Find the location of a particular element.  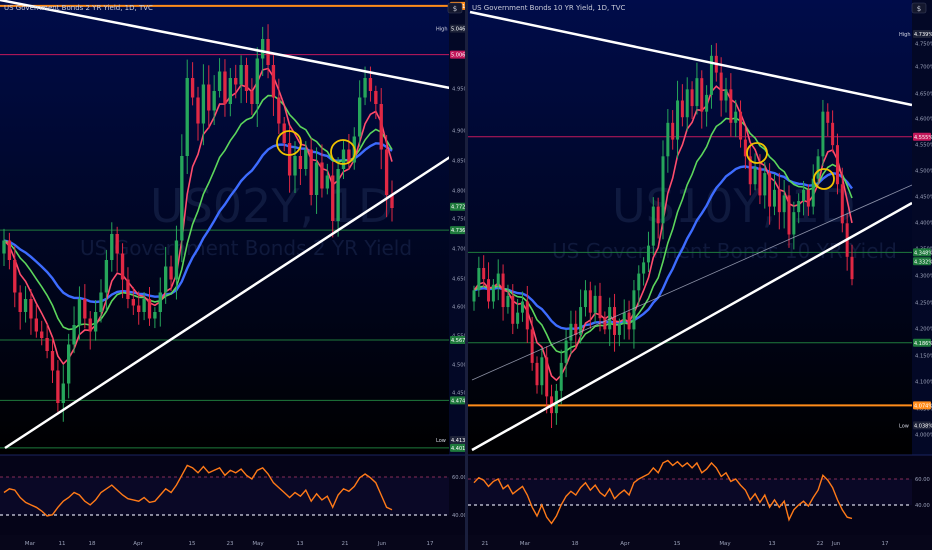

symbol-title: US Government Bonds 10 YR Yield, 1D, TVC is located at coordinates (548, 8).